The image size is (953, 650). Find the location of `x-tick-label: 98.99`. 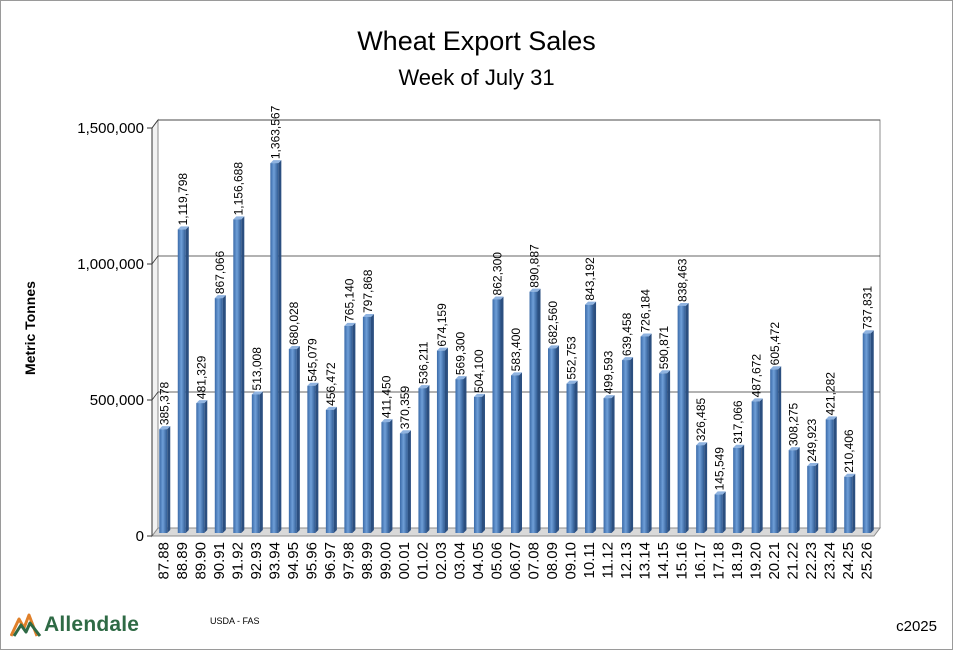

x-tick-label: 98.99 is located at coordinates (367, 561).